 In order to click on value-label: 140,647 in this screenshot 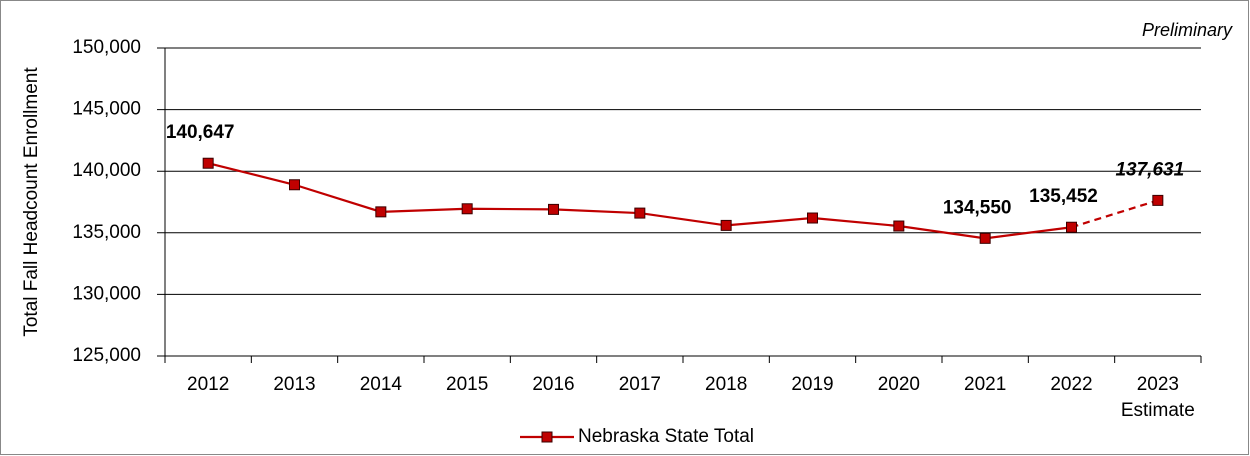, I will do `click(200, 132)`.